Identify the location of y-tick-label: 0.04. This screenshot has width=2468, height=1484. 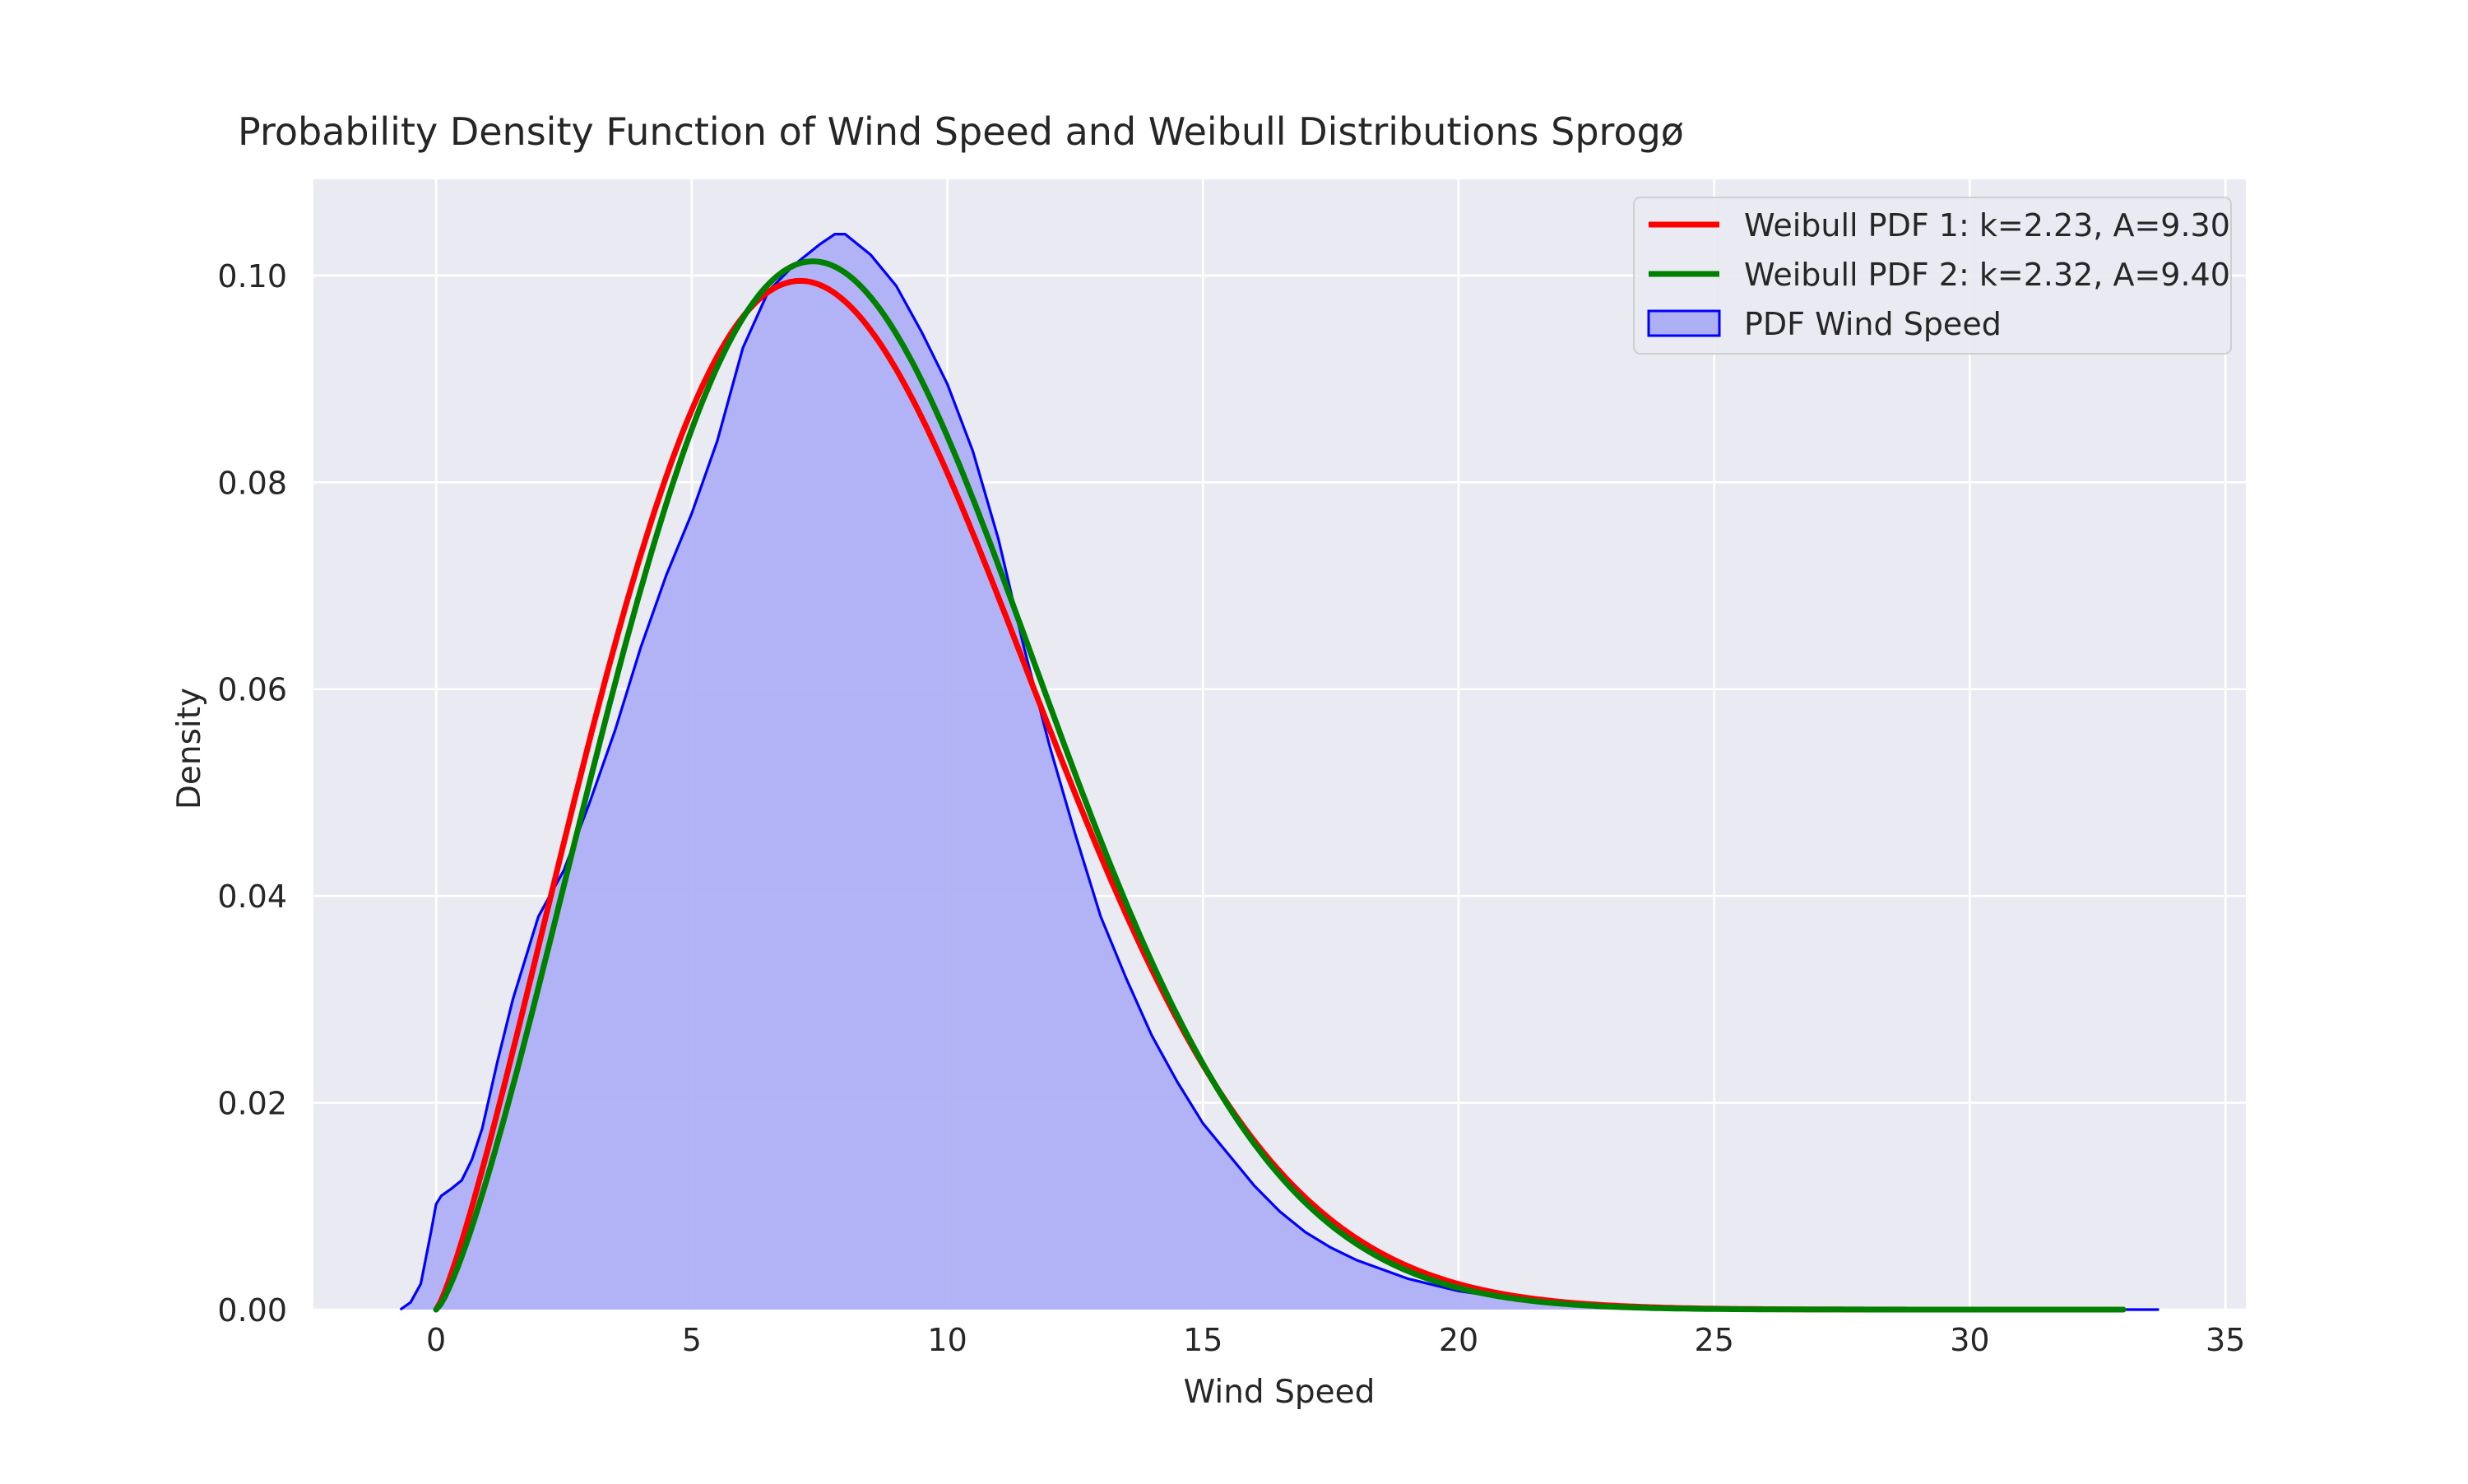
(252, 897).